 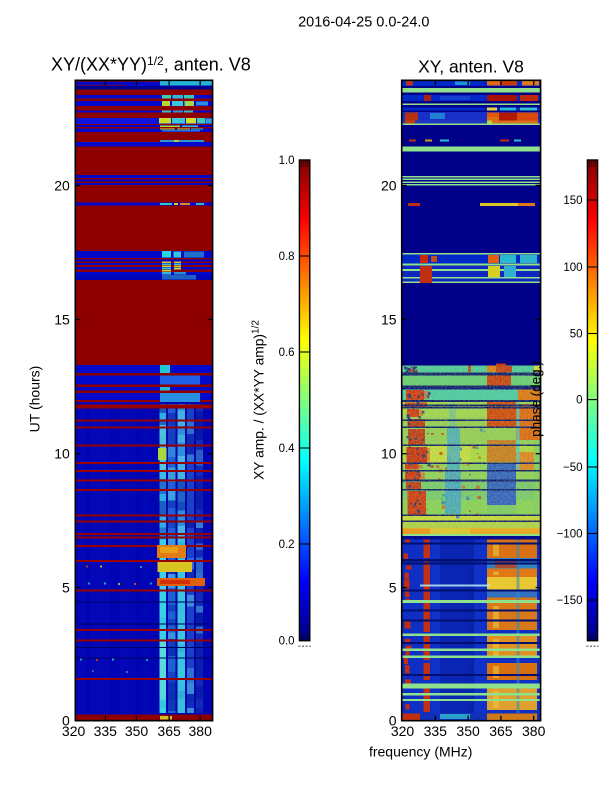 What do you see at coordinates (287, 353) in the screenshot?
I see `svg-text: 0.6` at bounding box center [287, 353].